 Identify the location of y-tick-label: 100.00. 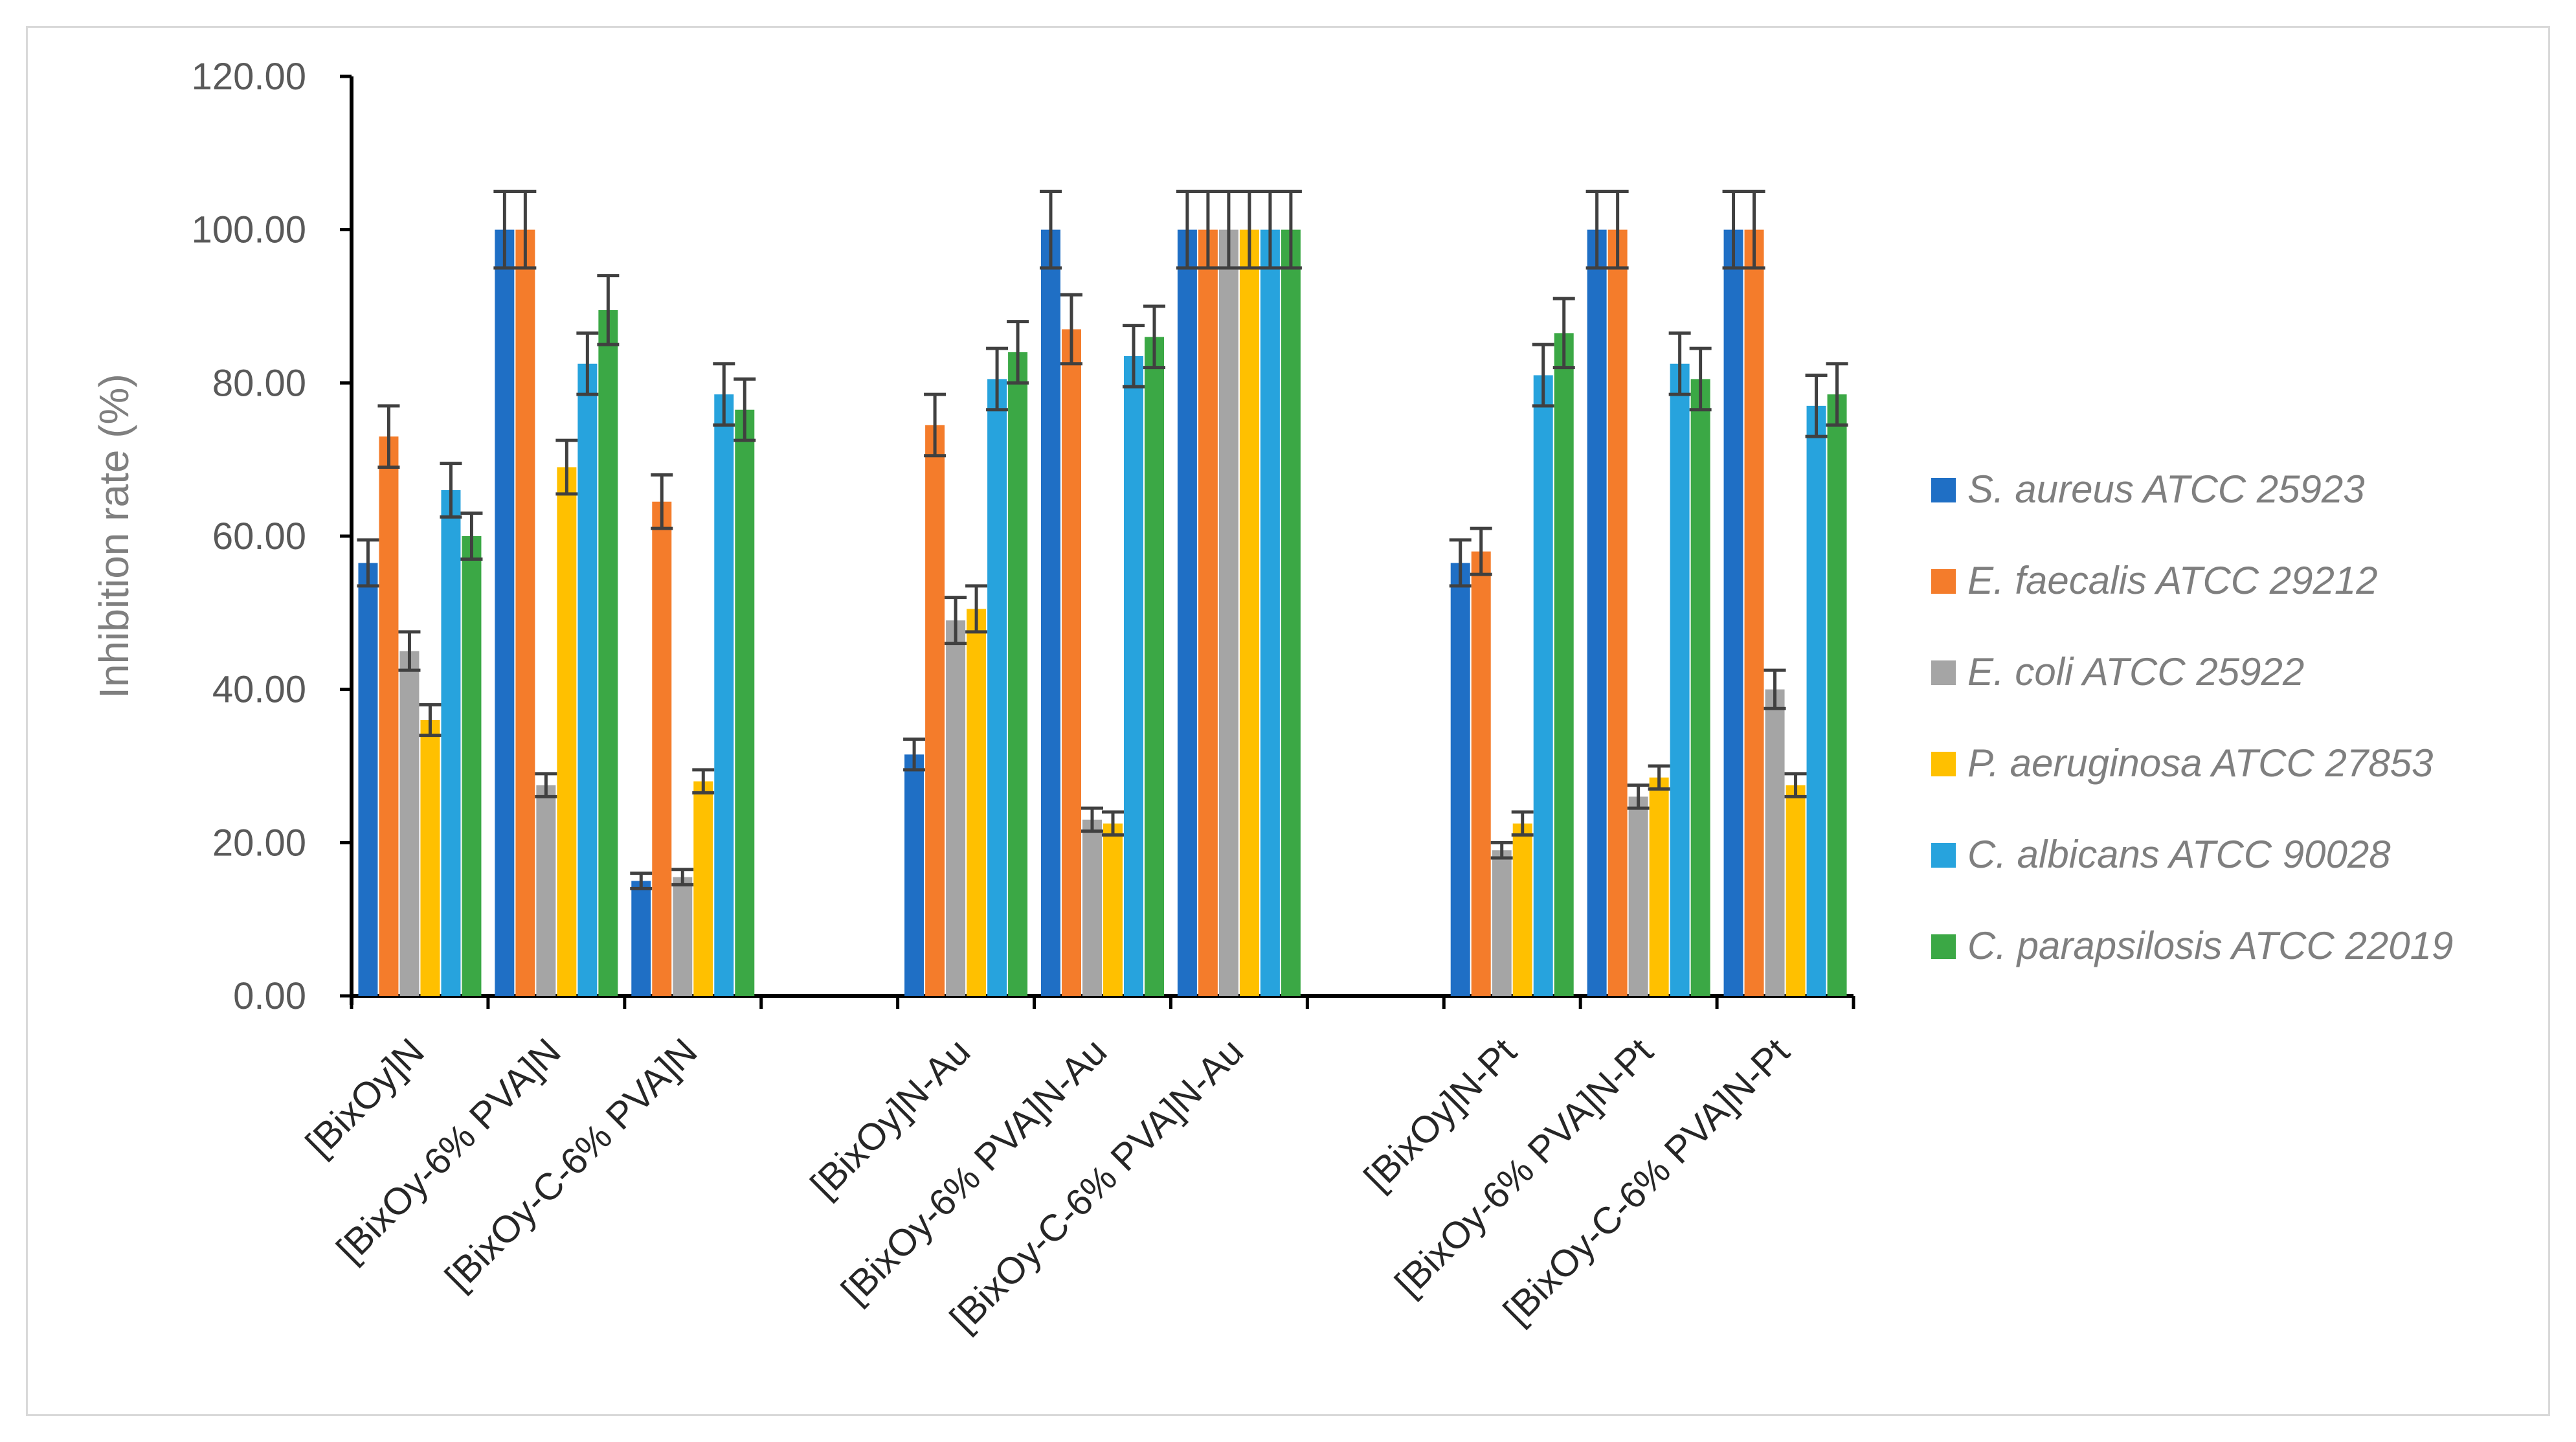
(249, 230).